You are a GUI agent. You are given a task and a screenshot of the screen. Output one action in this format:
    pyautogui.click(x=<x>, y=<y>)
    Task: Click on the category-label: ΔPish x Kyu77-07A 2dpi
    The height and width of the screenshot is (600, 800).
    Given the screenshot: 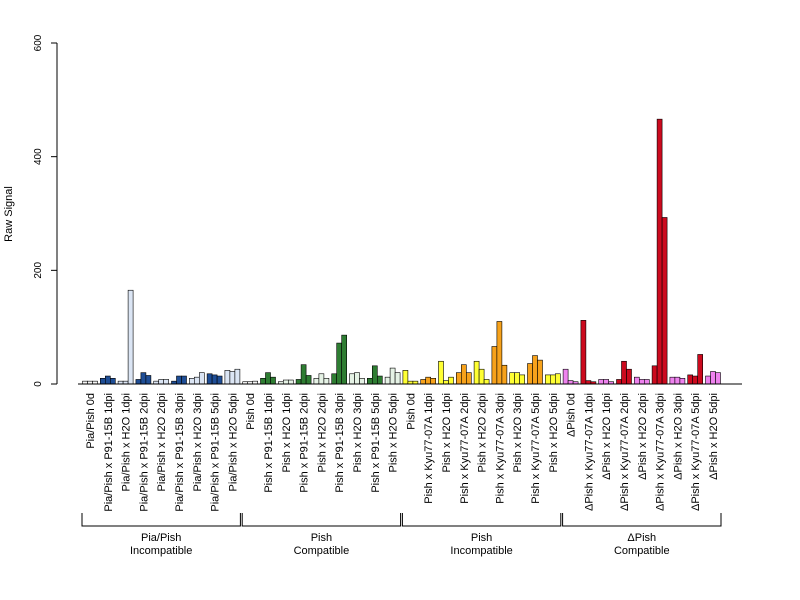 What is the action you would take?
    pyautogui.click(x=625, y=452)
    